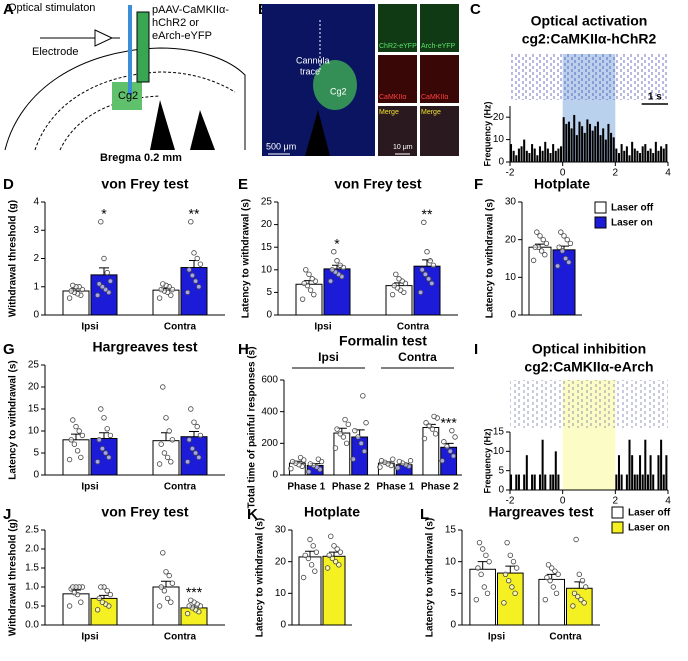 The height and width of the screenshot is (661, 688). Describe the element at coordinates (565, 637) in the screenshot. I see `x-tick-label: Contra` at that location.